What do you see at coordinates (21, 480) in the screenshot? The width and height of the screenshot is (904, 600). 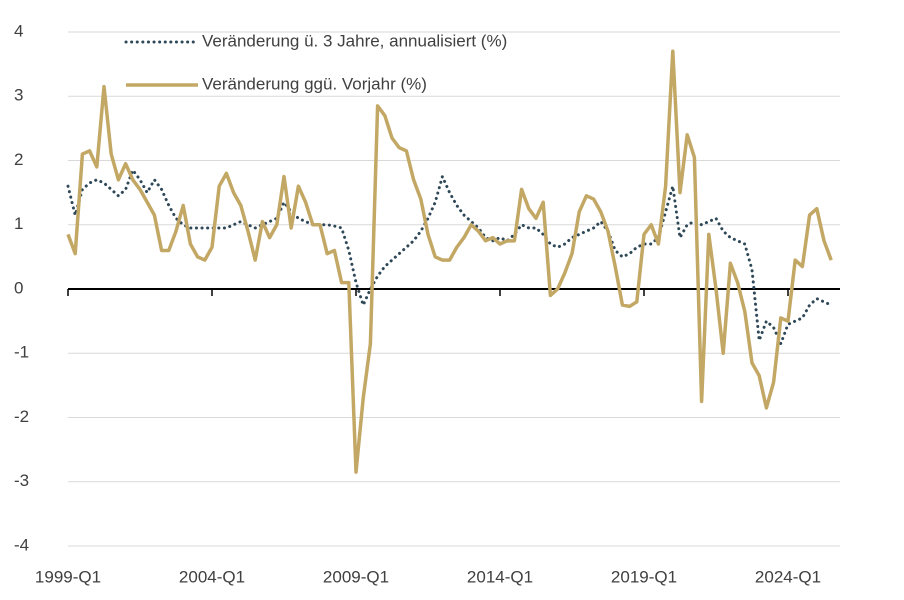 I see `y-tick-label: -3` at bounding box center [21, 480].